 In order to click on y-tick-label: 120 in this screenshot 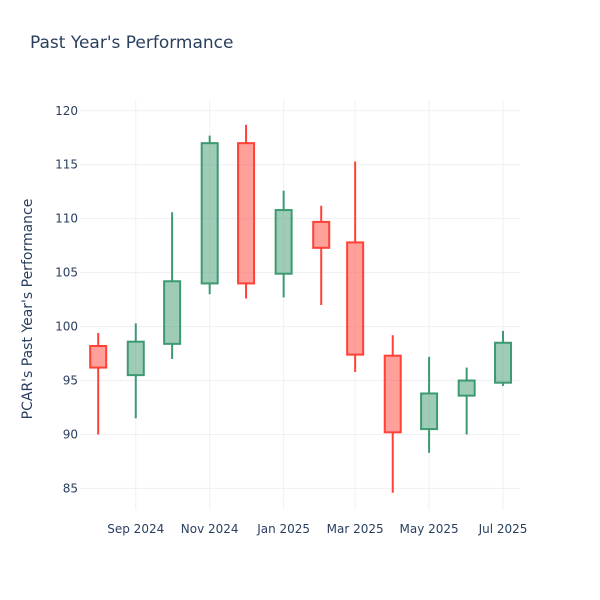, I will do `click(66, 111)`.